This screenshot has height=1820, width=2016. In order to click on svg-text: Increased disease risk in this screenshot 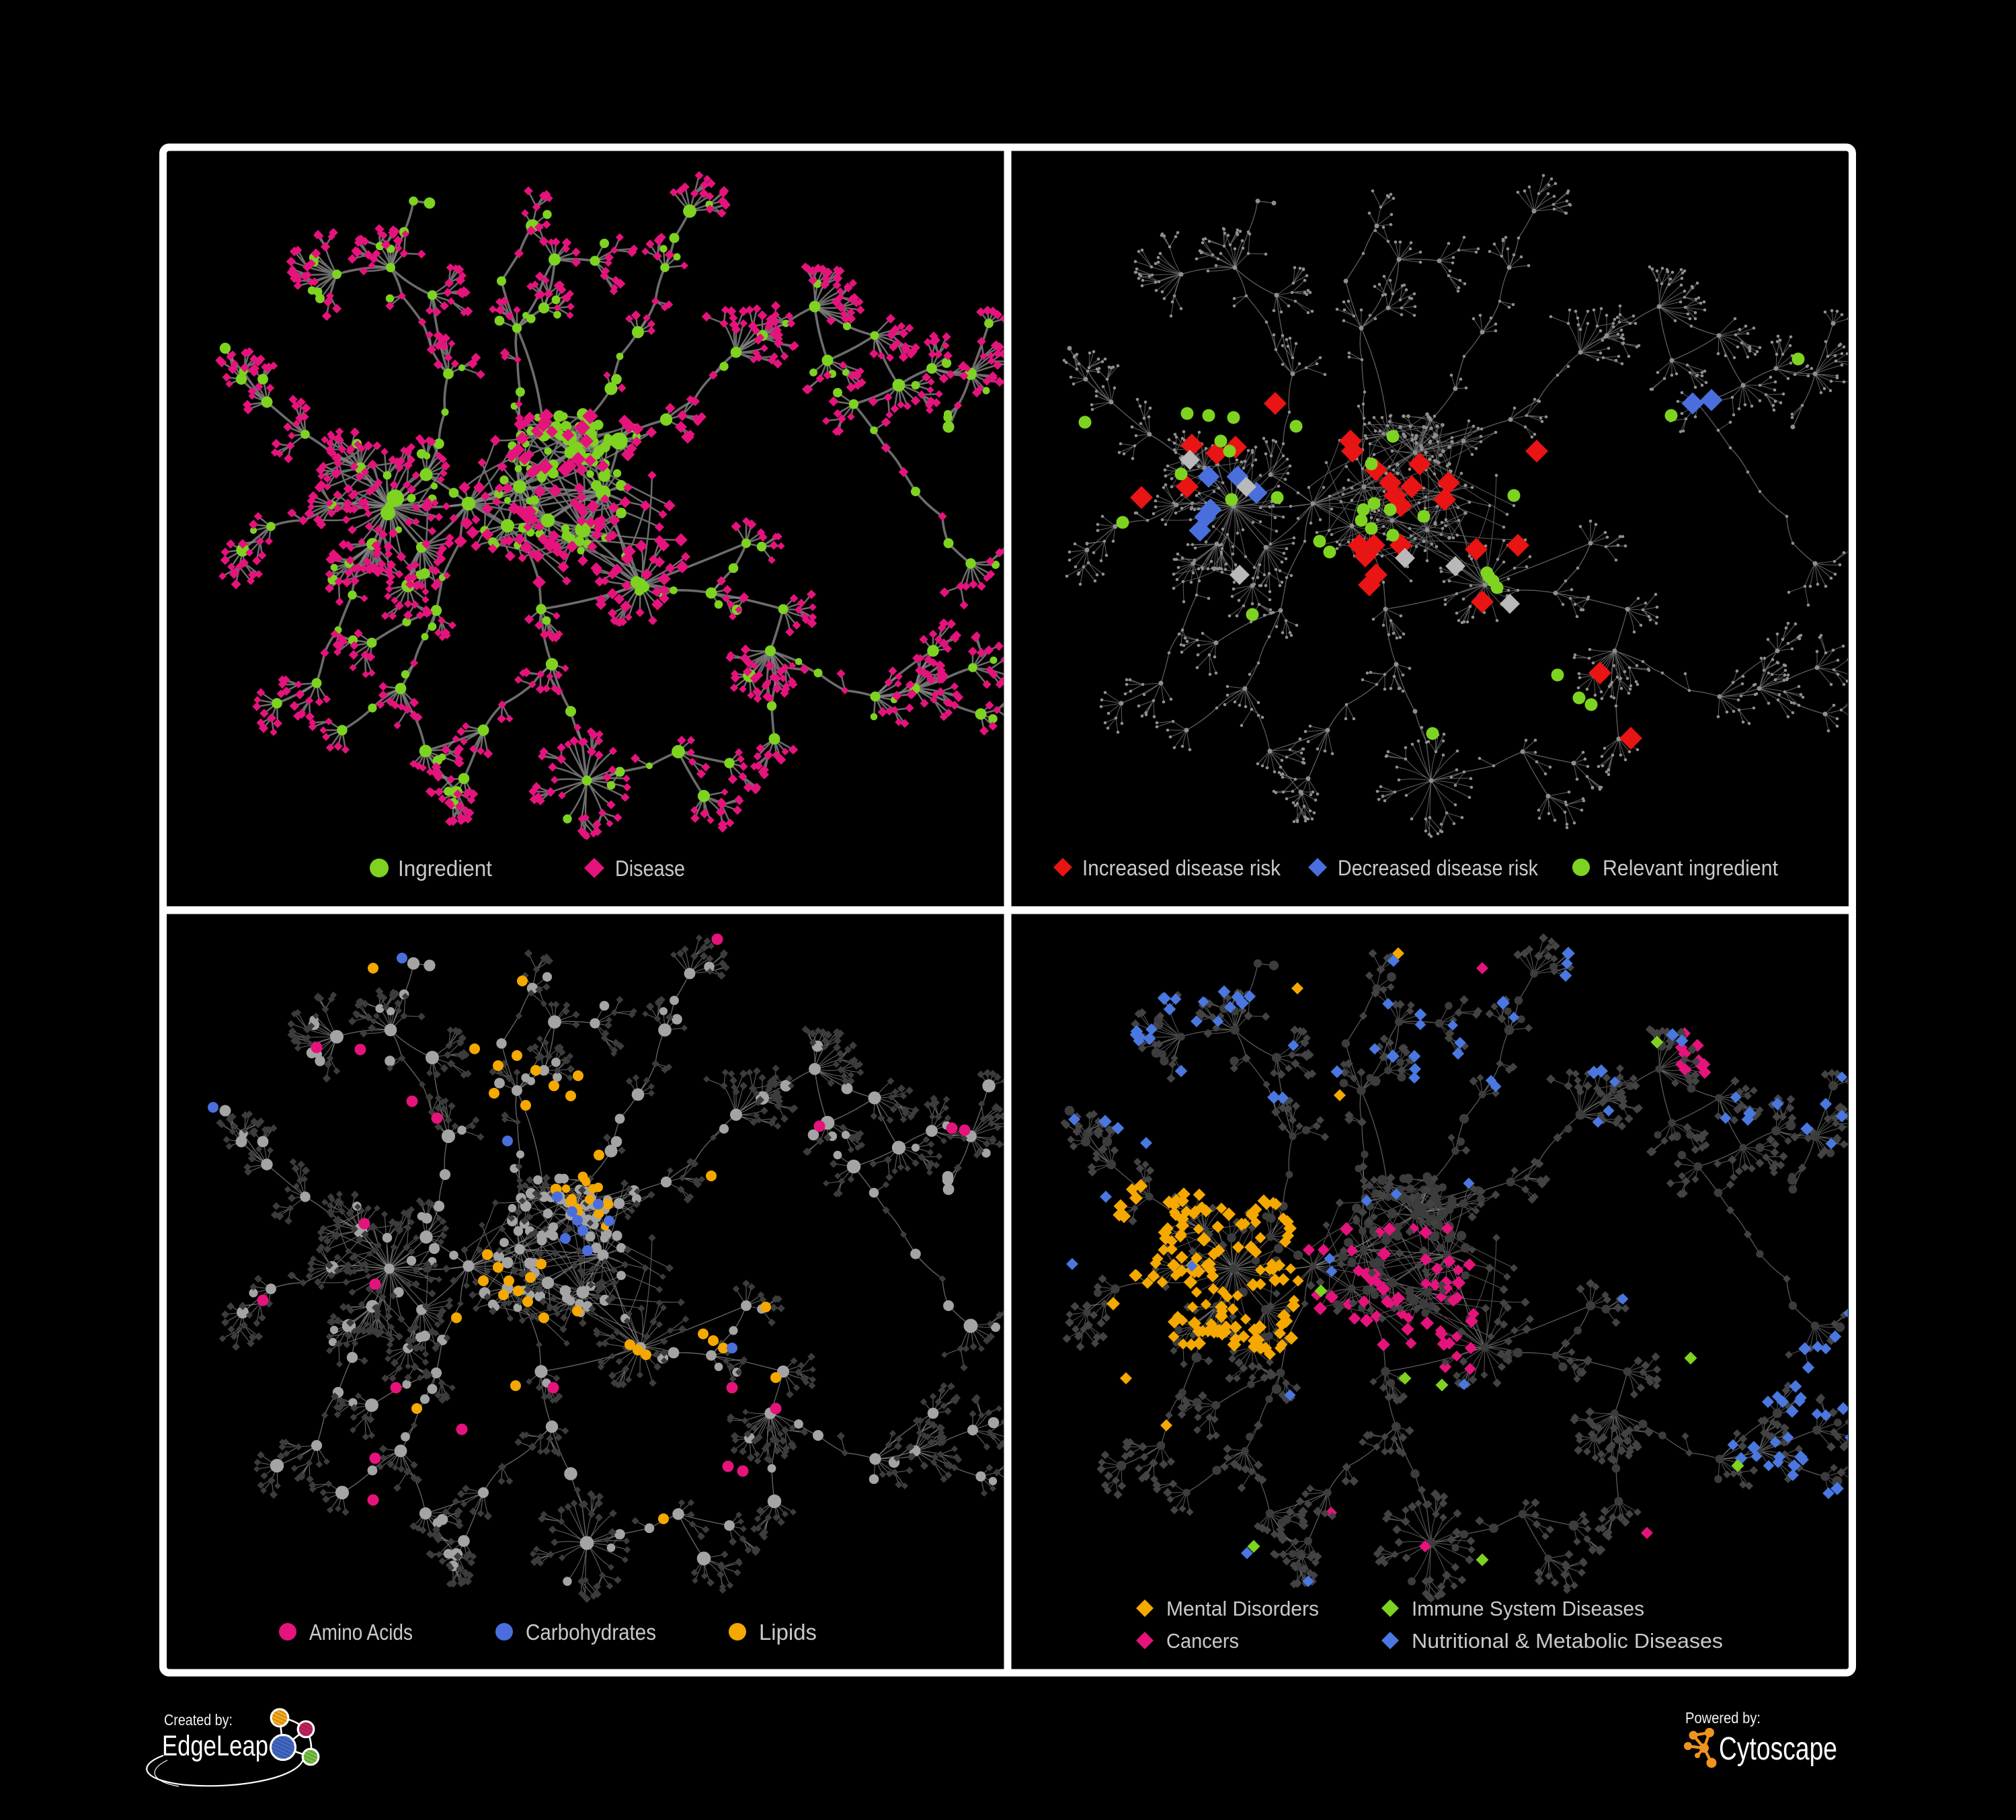, I will do `click(1181, 868)`.